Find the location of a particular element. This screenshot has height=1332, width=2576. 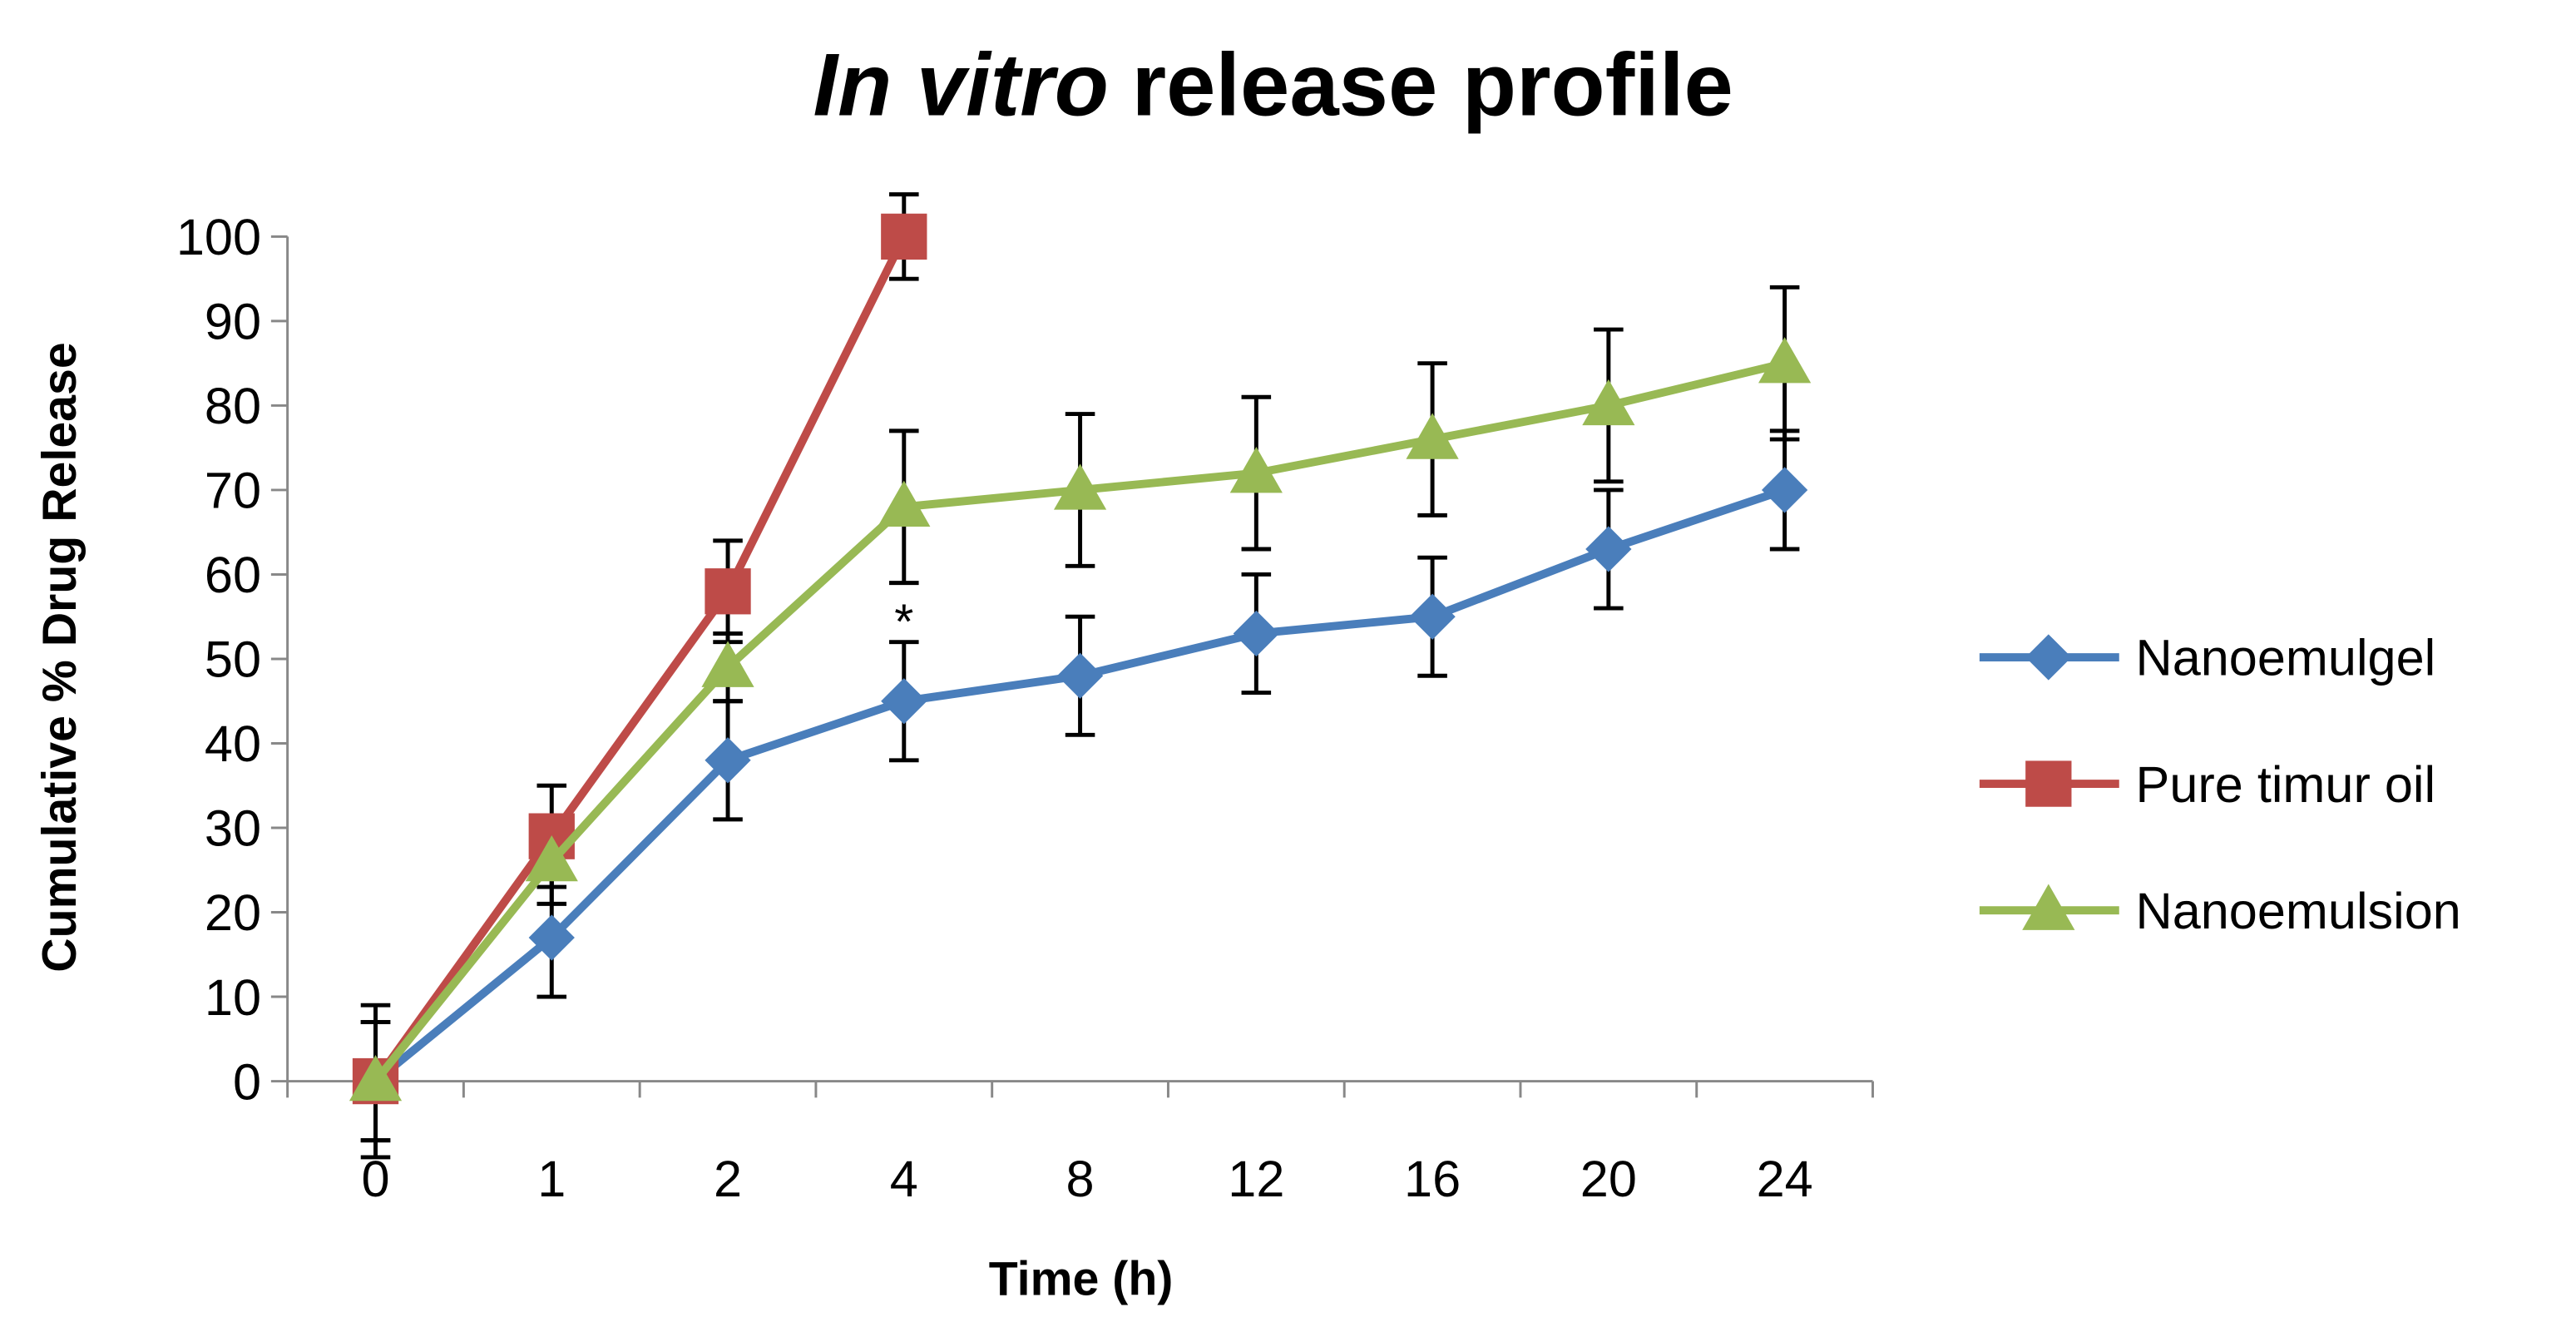

y-tick-label: 30 is located at coordinates (233, 828).